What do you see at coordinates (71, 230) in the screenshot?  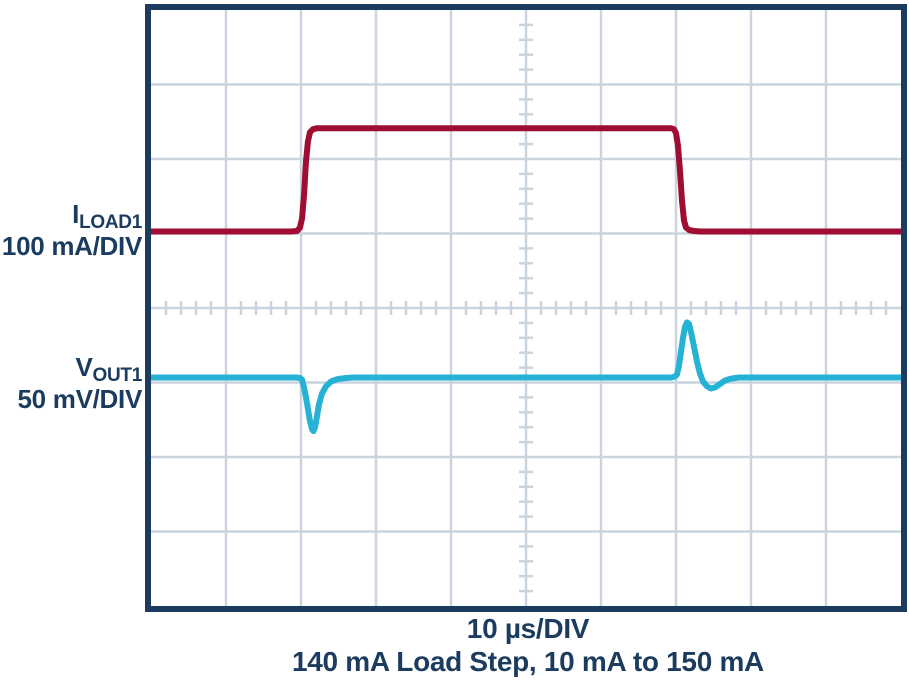 I see `iload-trace-label: ILOAD1 100 mA/DIV` at bounding box center [71, 230].